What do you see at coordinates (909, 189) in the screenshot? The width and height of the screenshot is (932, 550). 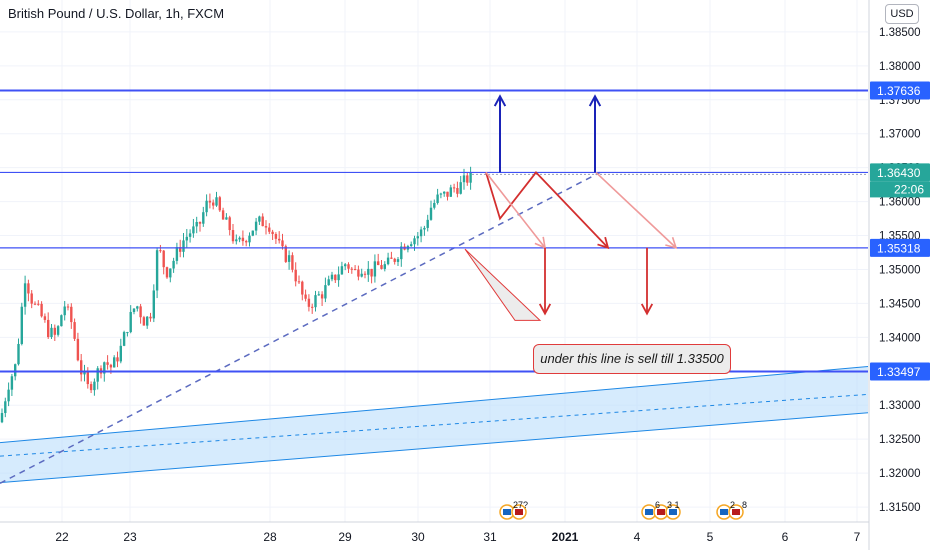 I see `countdown-text: 22:06` at bounding box center [909, 189].